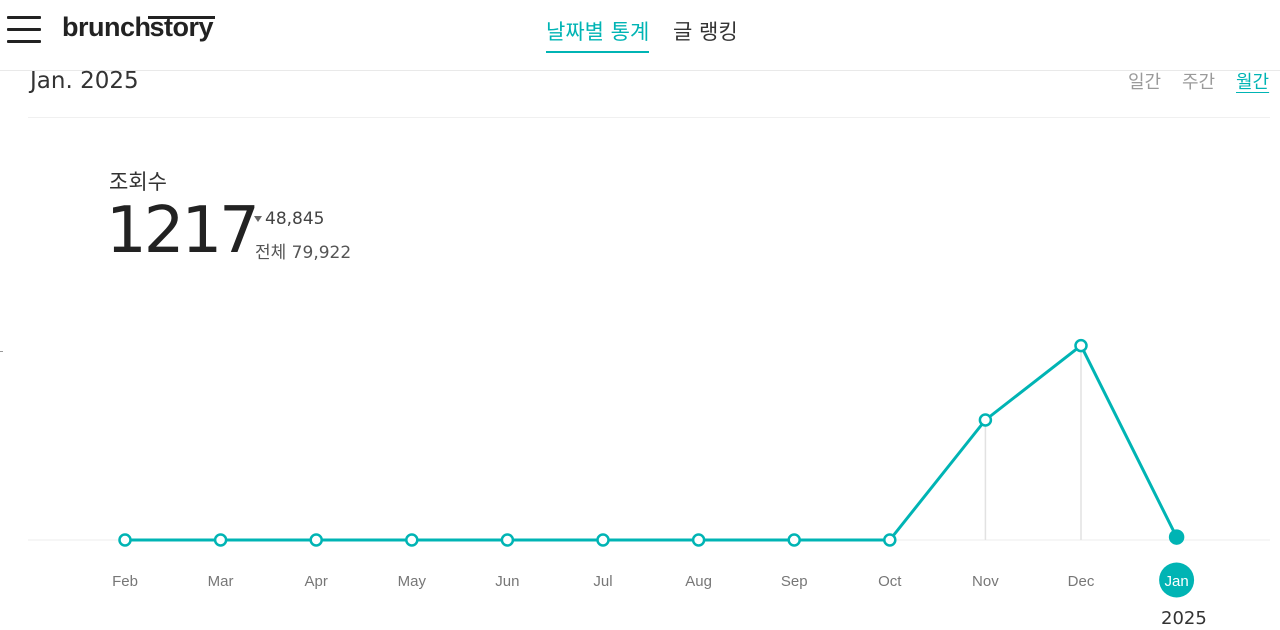  What do you see at coordinates (316, 540) in the screenshot?
I see `data-point-apr` at bounding box center [316, 540].